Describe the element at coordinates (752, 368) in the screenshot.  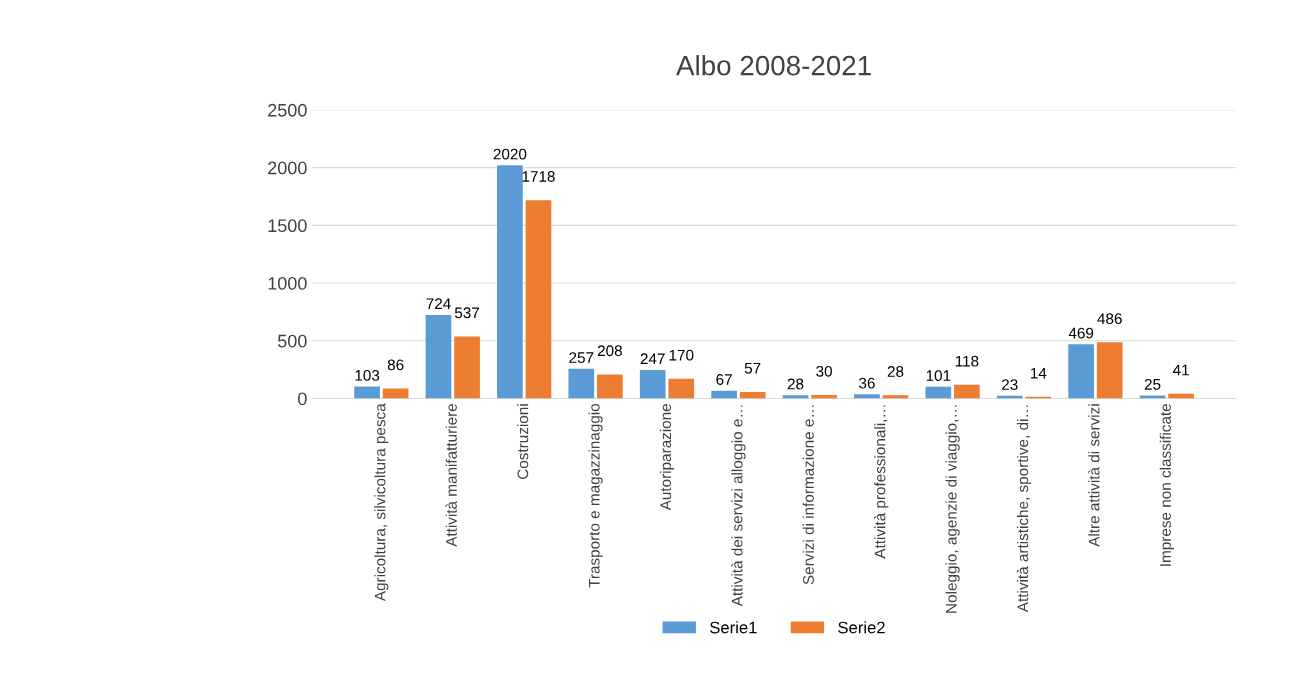
I see `data-label: 57` at that location.